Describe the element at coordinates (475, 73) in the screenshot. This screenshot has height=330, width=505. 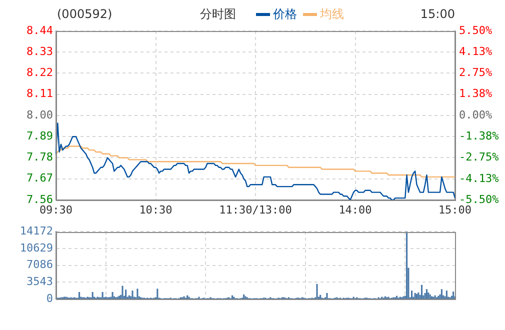
I see `y2-tick-label: 2.75%` at that location.